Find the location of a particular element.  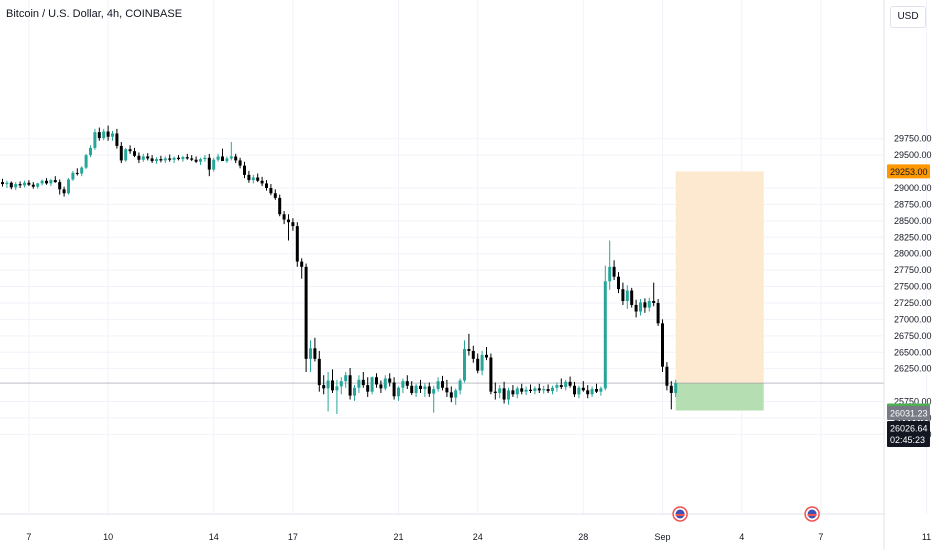

event-flag-icon is located at coordinates (812, 514).